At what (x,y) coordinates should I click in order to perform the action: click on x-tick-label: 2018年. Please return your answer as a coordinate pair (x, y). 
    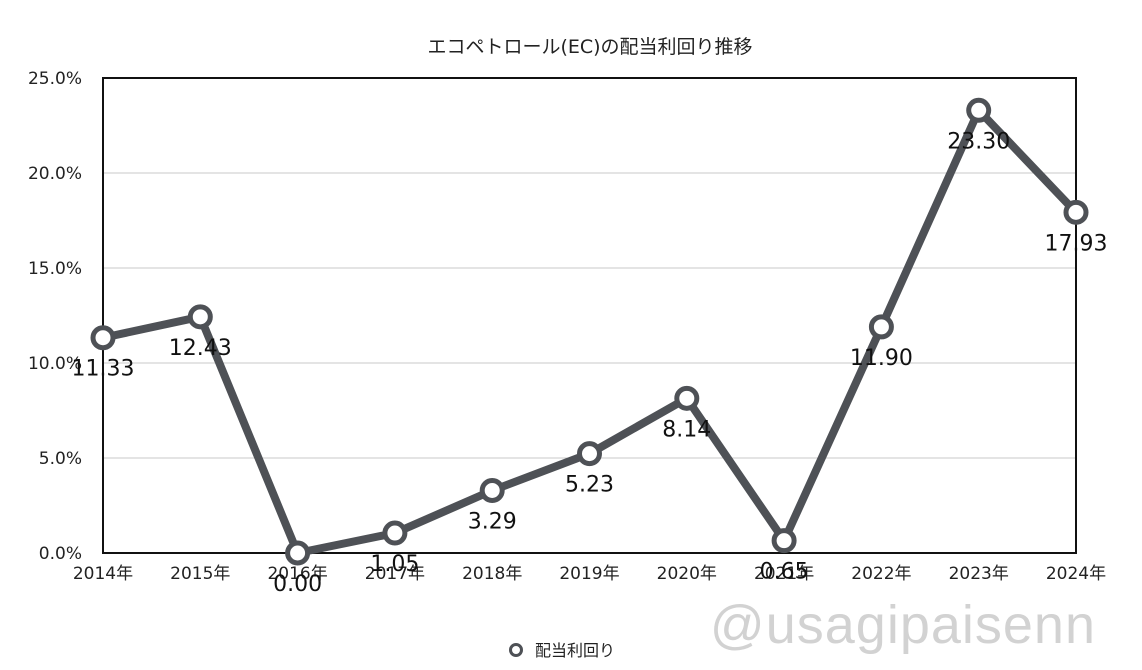
    Looking at the image, I should click on (492, 574).